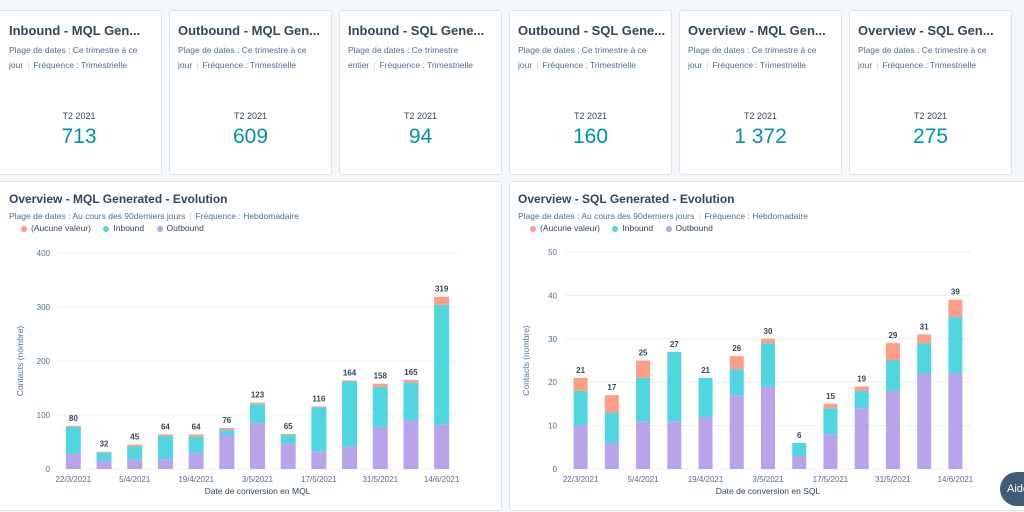 Image resolution: width=1024 pixels, height=512 pixels. Describe the element at coordinates (129, 228) in the screenshot. I see `legend-label: Inbound` at that location.